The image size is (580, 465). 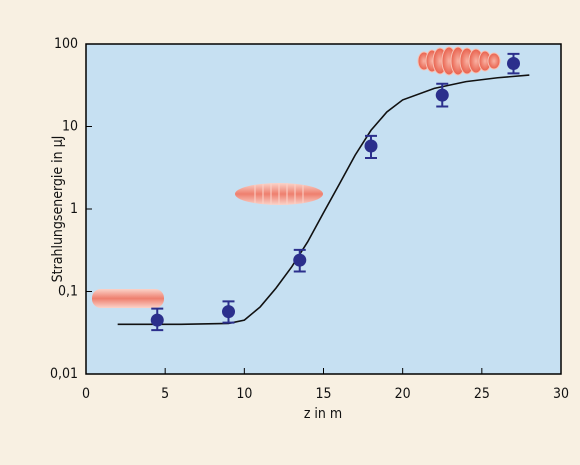 What do you see at coordinates (70, 127) in the screenshot?
I see `y-tick-label: 10` at bounding box center [70, 127].